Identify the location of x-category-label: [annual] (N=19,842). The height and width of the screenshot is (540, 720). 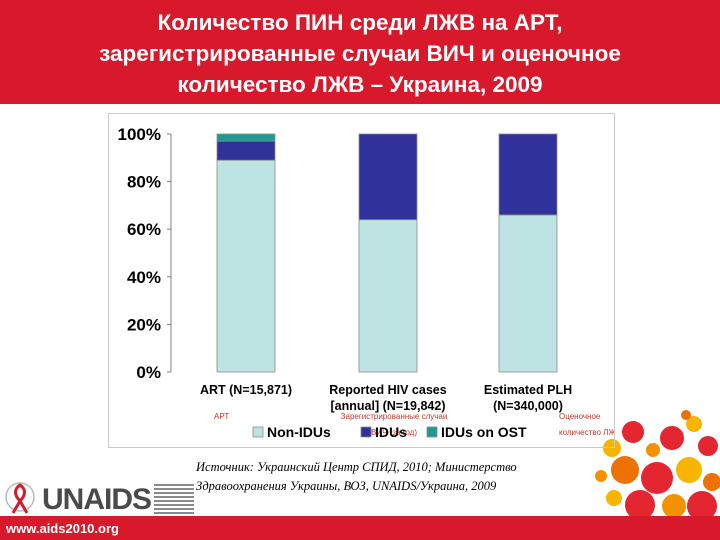
(388, 406).